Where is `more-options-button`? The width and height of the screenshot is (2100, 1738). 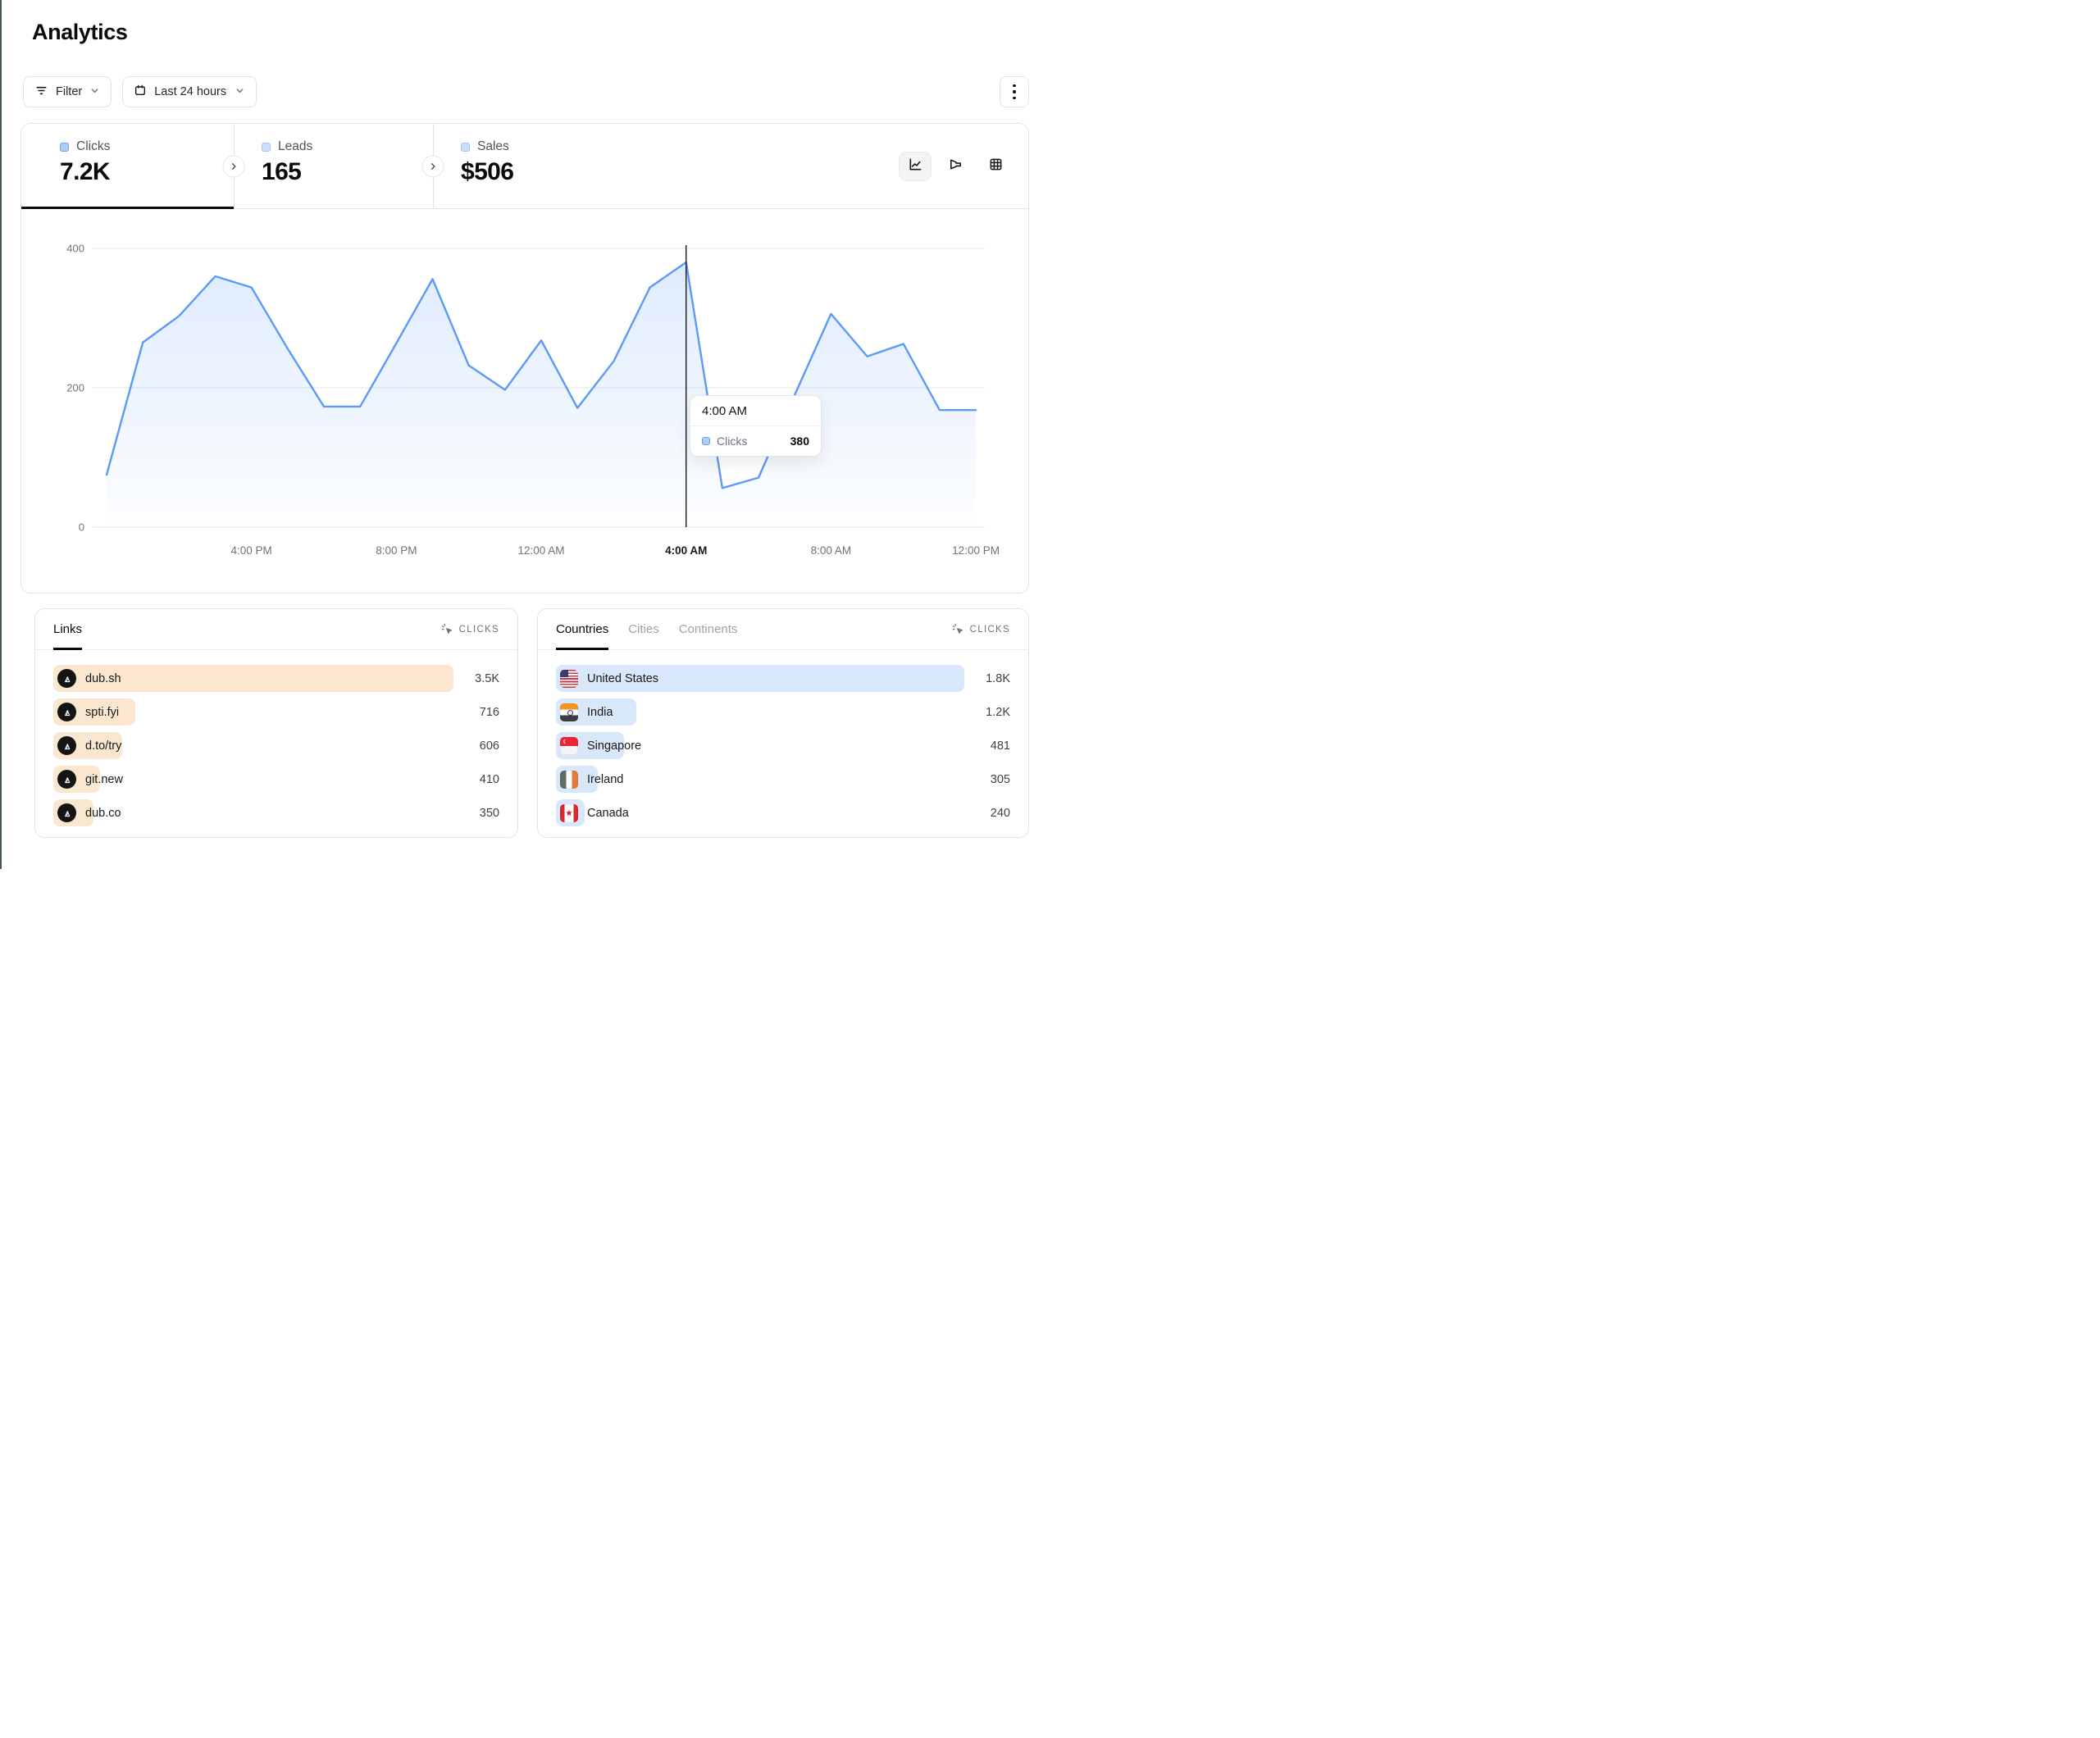
more-options-button is located at coordinates (1014, 91).